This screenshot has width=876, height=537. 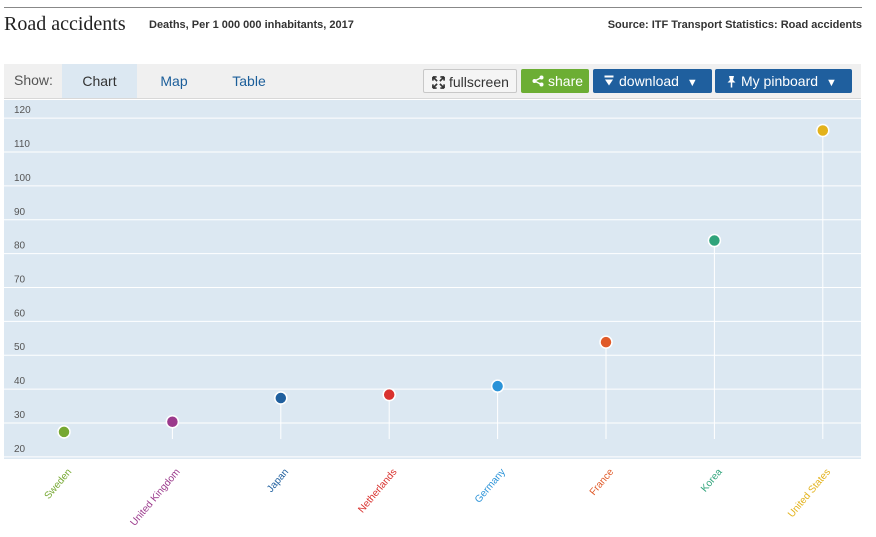 What do you see at coordinates (712, 481) in the screenshot?
I see `x-category-label: Korea` at bounding box center [712, 481].